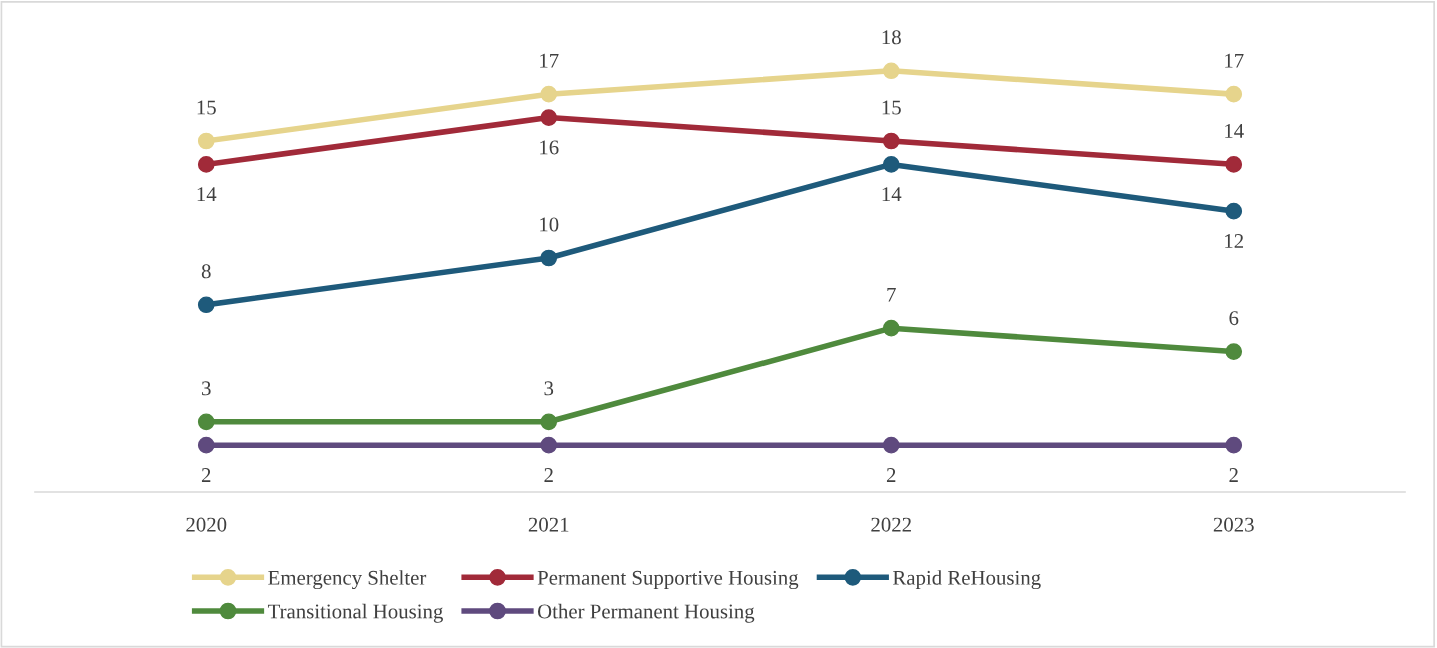 Image resolution: width=1437 pixels, height=648 pixels. I want to click on data-label: 8, so click(206, 271).